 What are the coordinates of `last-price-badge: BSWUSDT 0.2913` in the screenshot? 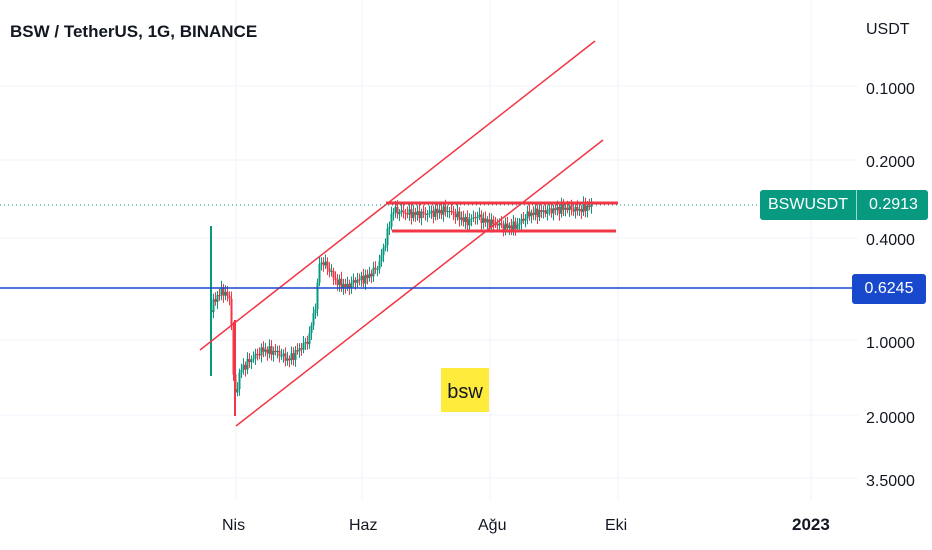 It's located at (844, 205).